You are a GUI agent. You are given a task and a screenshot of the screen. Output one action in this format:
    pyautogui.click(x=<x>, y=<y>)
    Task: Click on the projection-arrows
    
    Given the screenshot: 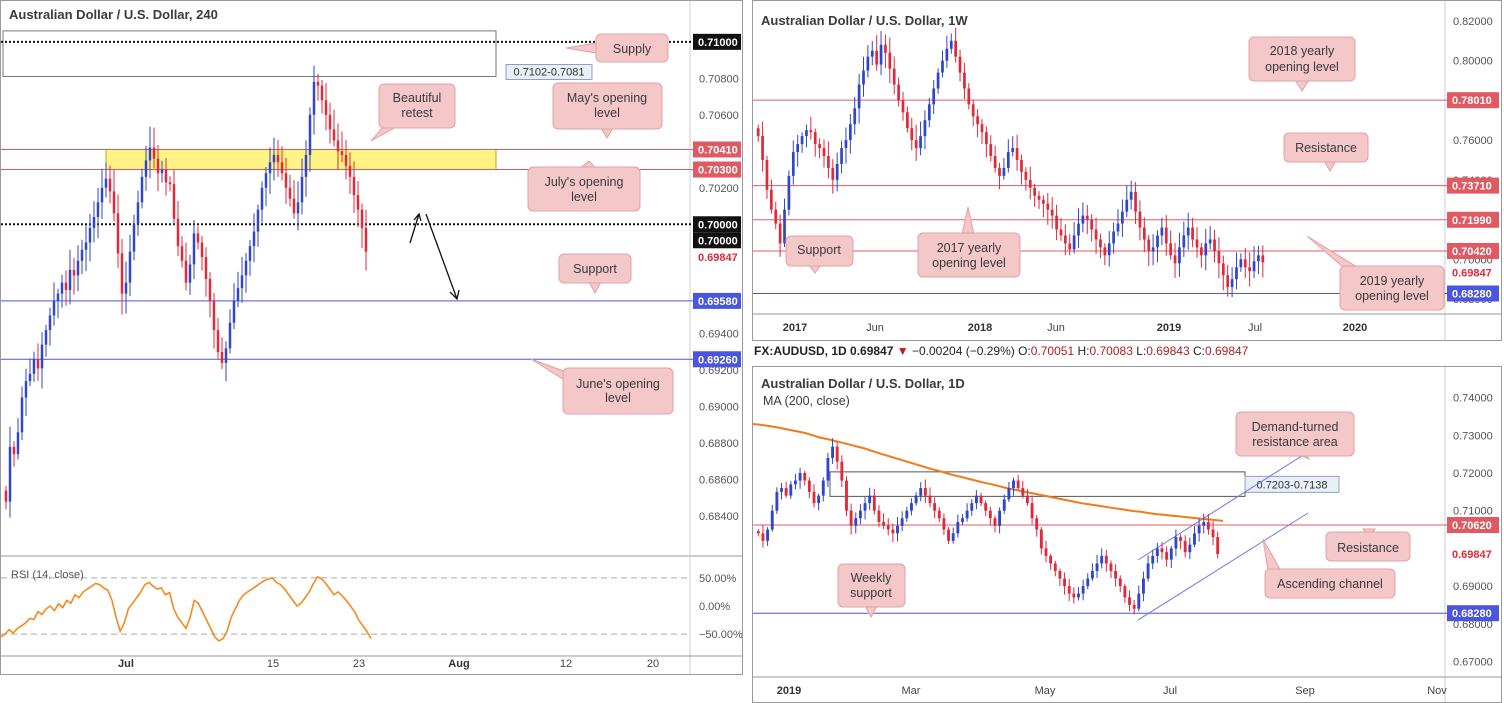 What is the action you would take?
    pyautogui.click(x=434, y=256)
    